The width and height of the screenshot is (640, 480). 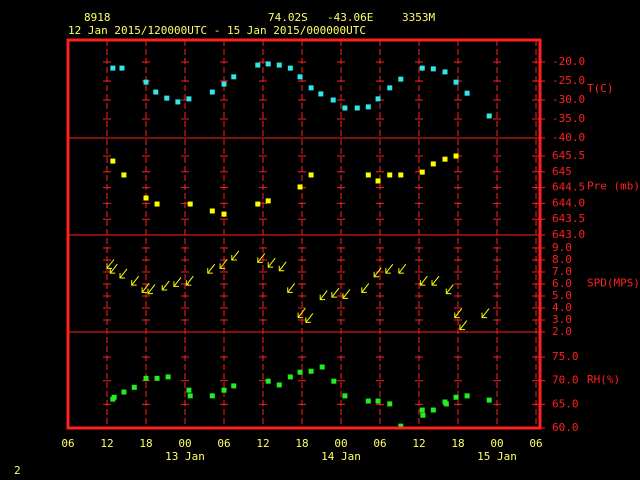 I want to click on y-tick-label: 643.5, so click(x=568, y=218).